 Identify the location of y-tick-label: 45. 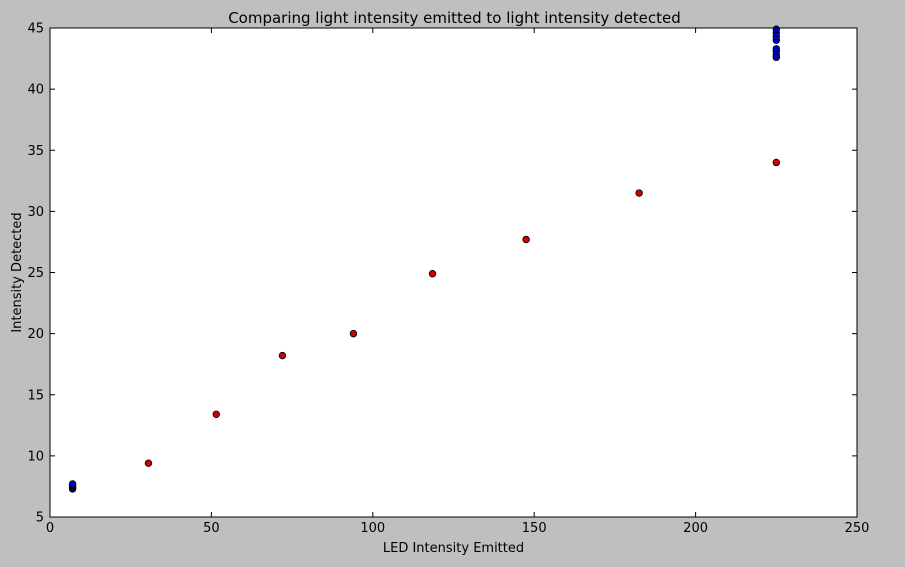
(35, 29).